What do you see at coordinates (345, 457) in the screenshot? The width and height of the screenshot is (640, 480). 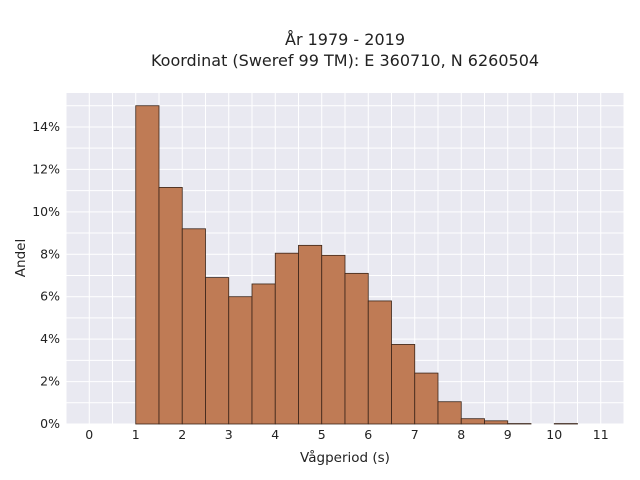 I see `x-axis-label: Vågperiod (s)` at bounding box center [345, 457].